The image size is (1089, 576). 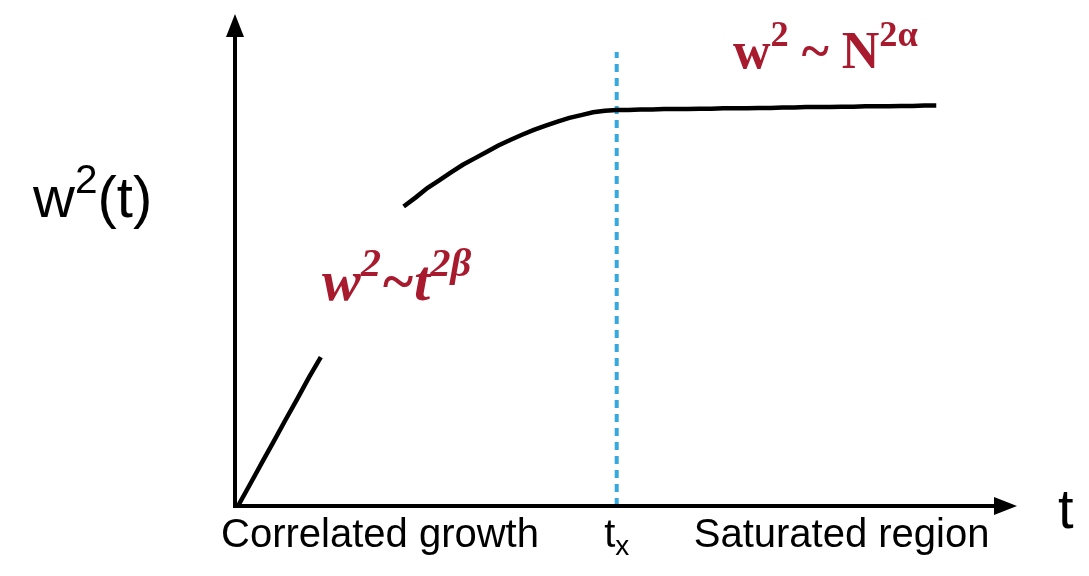 I want to click on x-axis-title: t, so click(x=1066, y=508).